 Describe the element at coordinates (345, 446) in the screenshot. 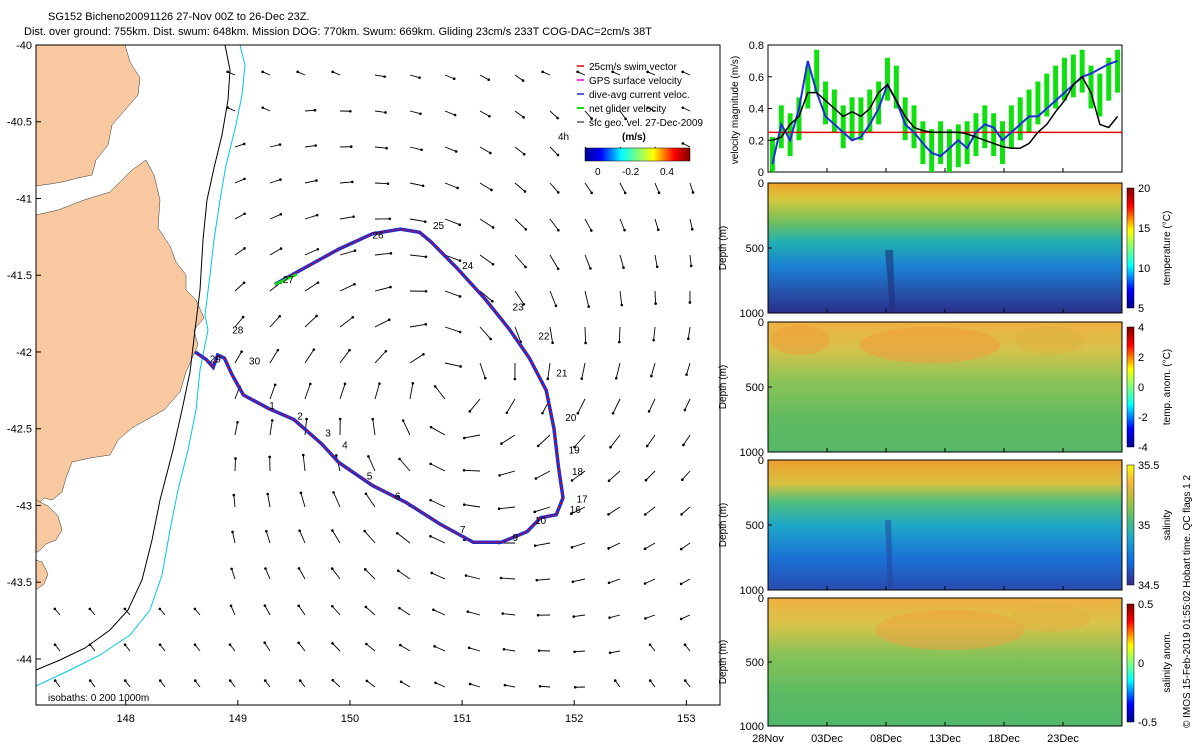

I see `day-label: 4` at that location.